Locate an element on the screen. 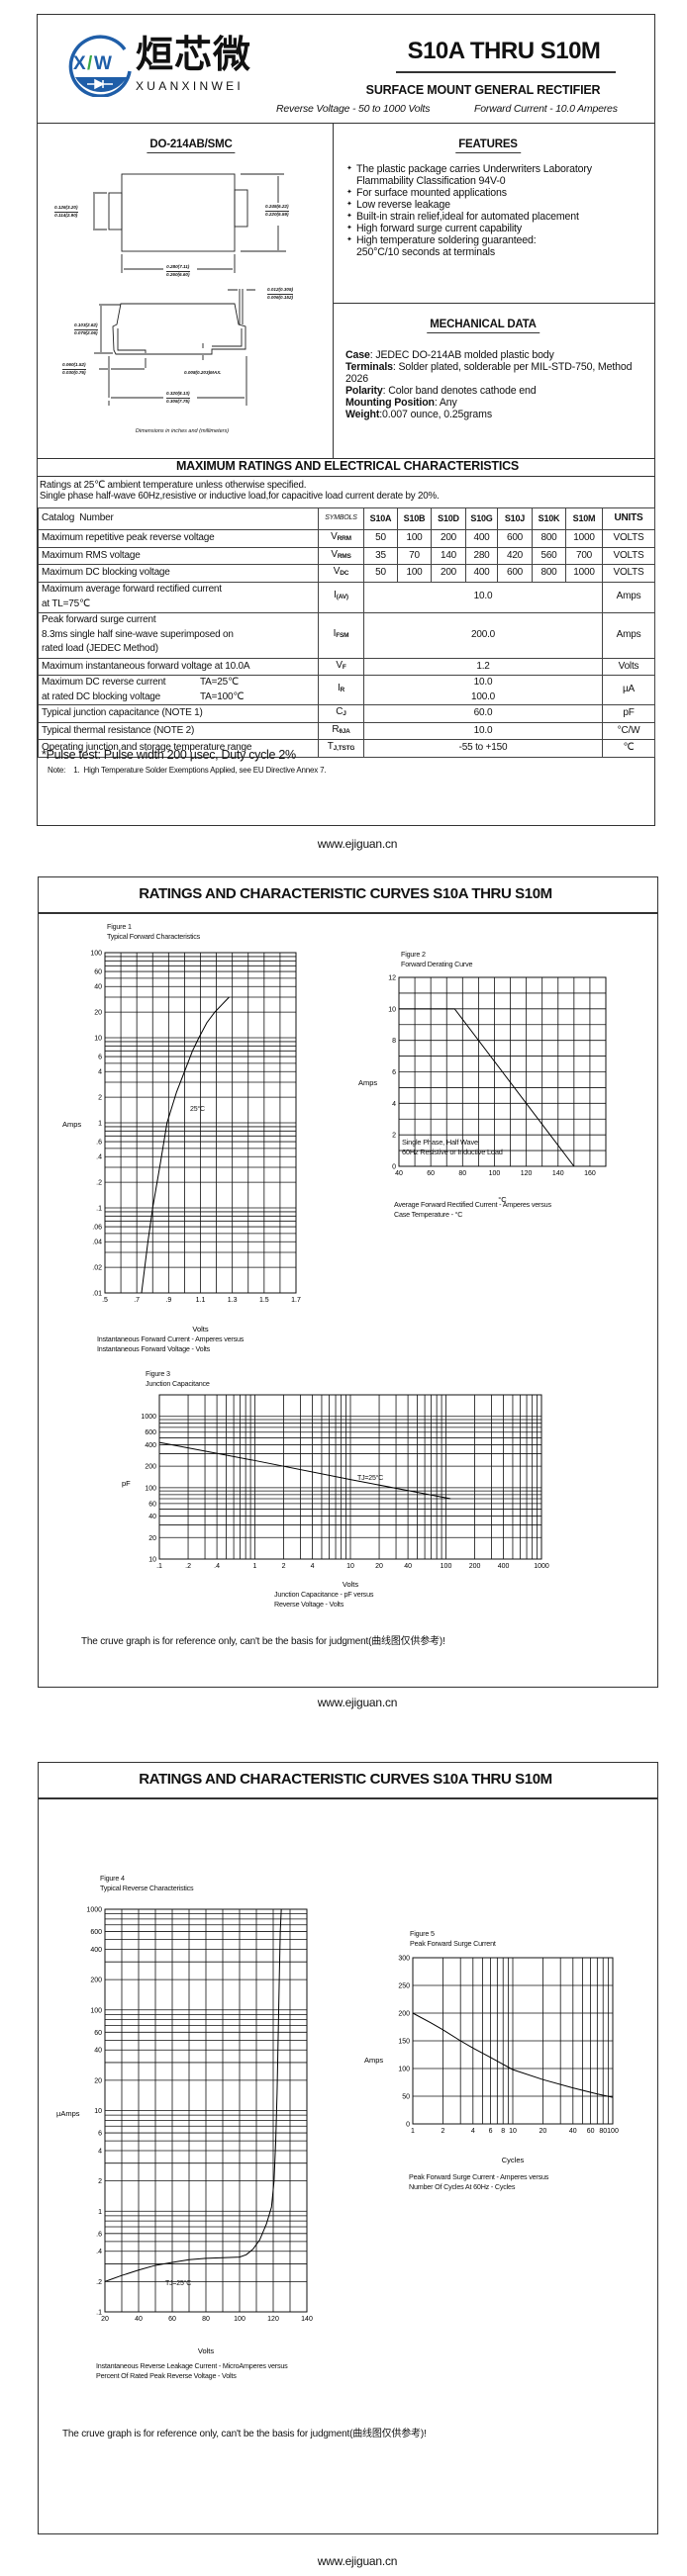 This screenshot has height=2576, width=687. symbol-subscript: FSM is located at coordinates (342, 635).